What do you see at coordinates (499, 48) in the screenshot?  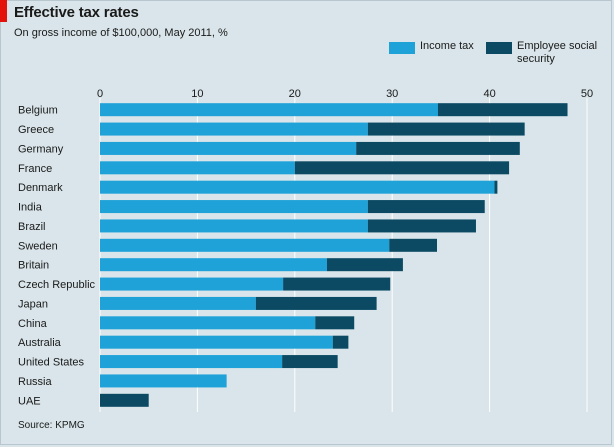 I see `legend-swatch-social-security` at bounding box center [499, 48].